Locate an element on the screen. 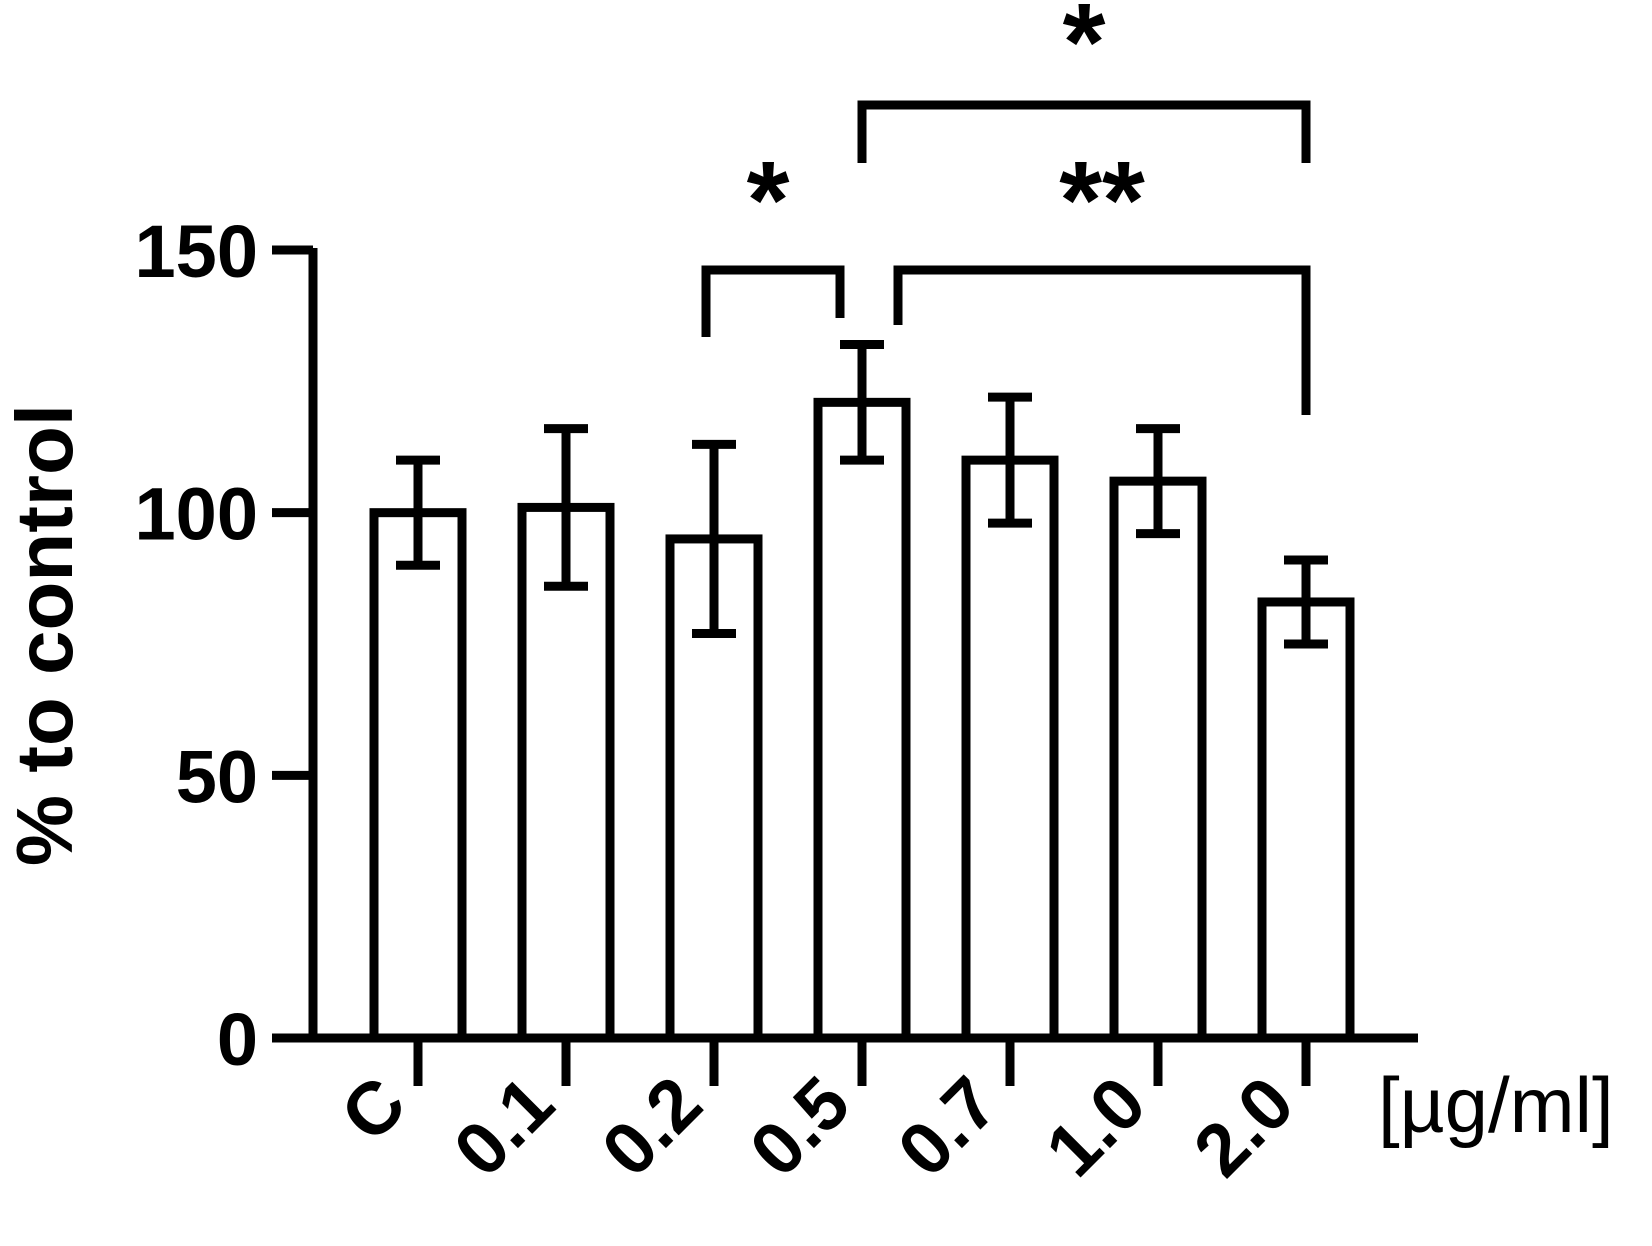 The image size is (1652, 1246). x-tick-label-0: C is located at coordinates (373, 1109).